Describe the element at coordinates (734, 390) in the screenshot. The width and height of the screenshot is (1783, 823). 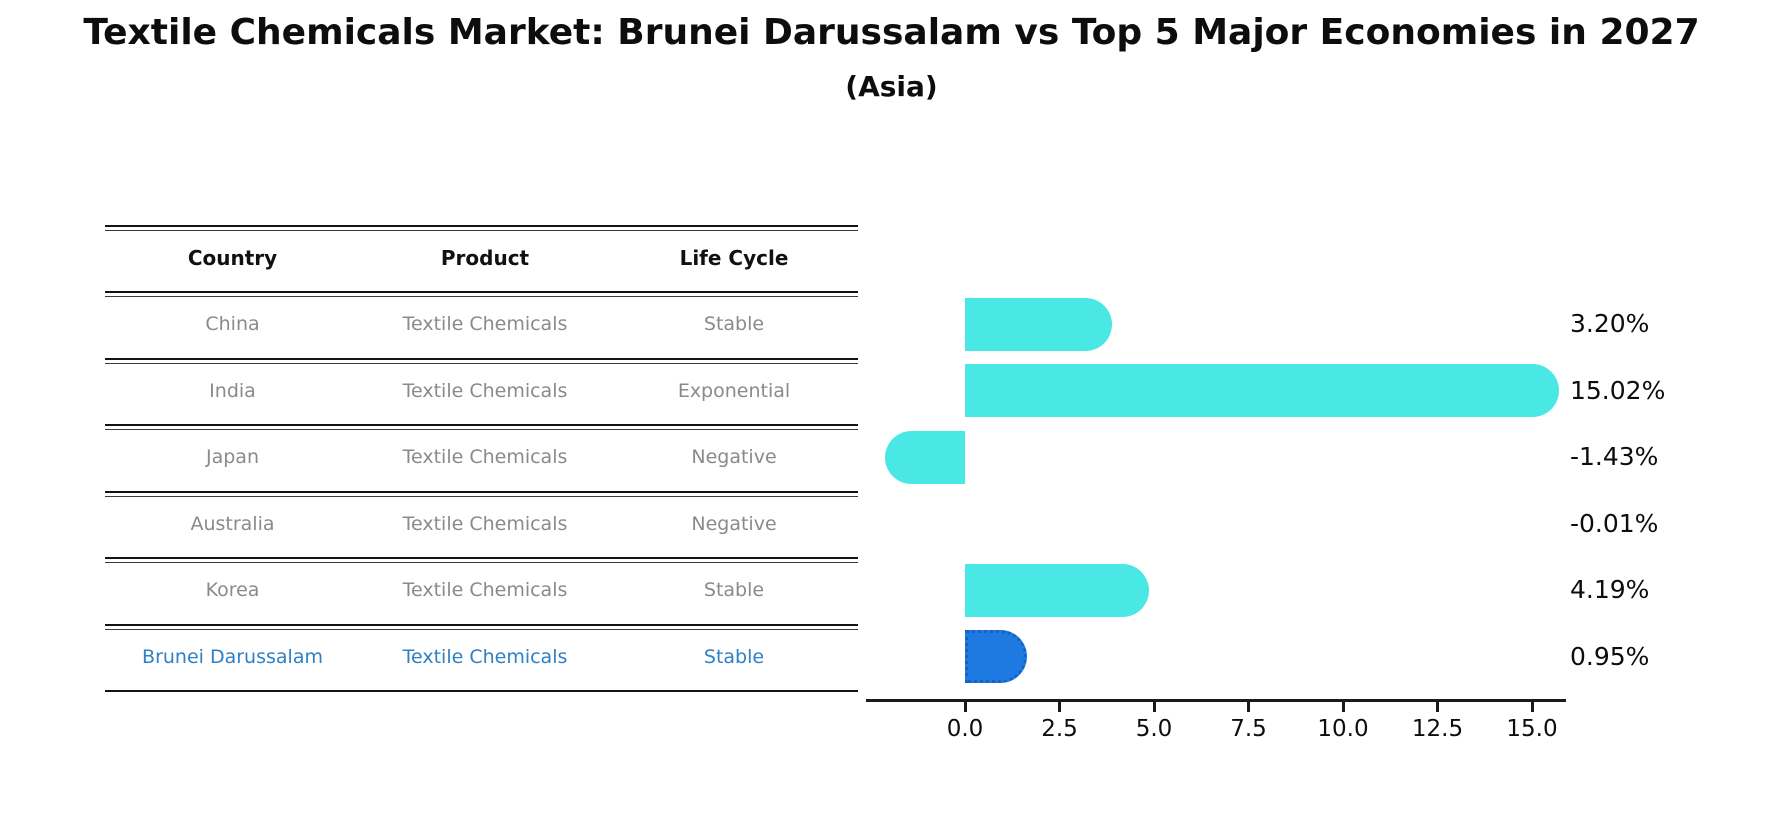
I see `table-cell-life-cycle: Exponential` at that location.